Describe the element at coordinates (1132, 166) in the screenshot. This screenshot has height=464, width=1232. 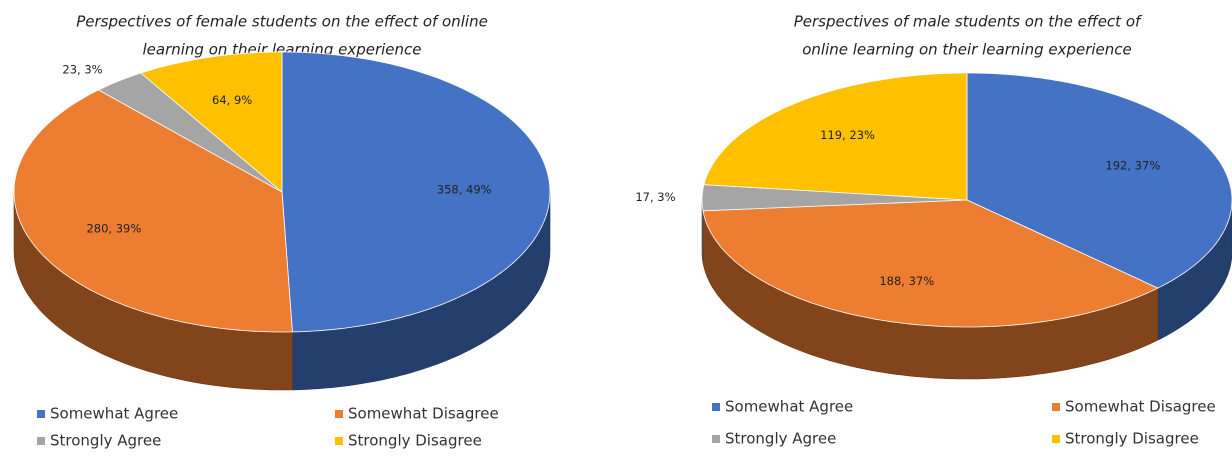
I see `data-label: 192, 37%` at that location.